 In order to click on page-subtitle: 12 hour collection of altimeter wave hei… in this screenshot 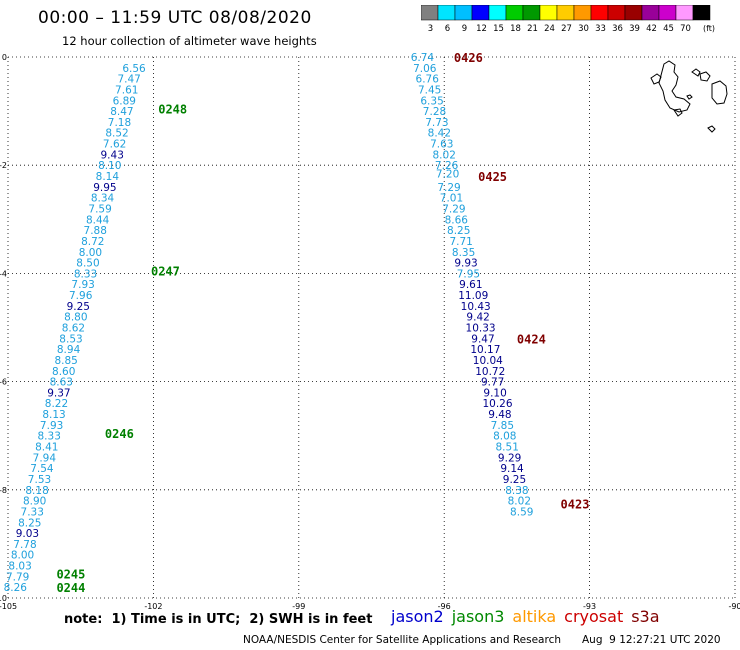, I will do `click(189, 41)`.